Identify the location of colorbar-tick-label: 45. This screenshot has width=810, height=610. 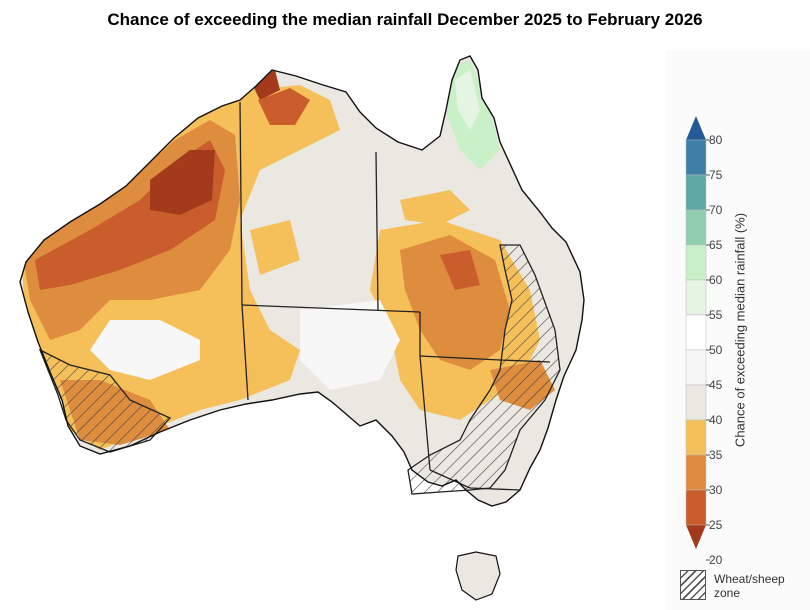
(716, 385).